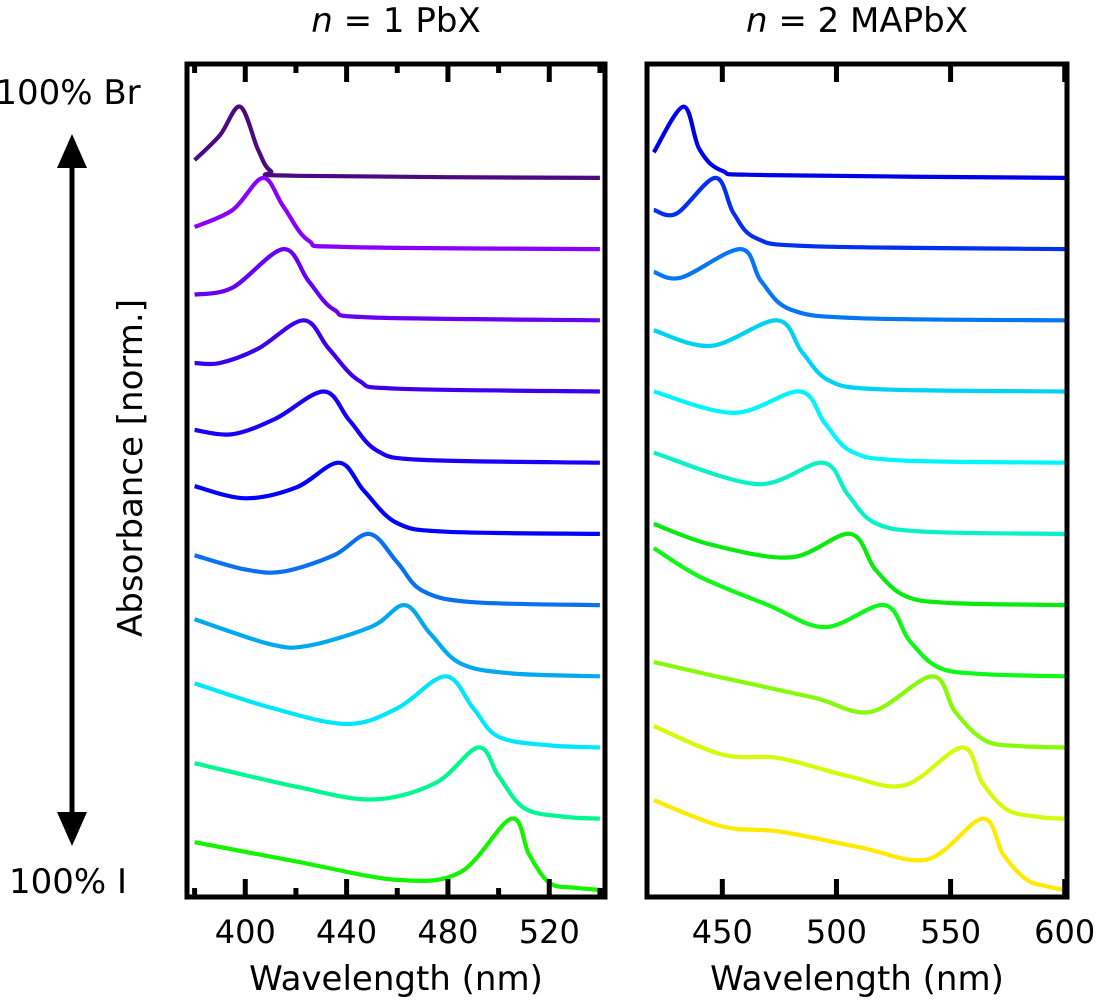 Image resolution: width=1100 pixels, height=1008 pixels. What do you see at coordinates (131, 468) in the screenshot?
I see `y-axis-label: Absorbance [norm.]` at bounding box center [131, 468].